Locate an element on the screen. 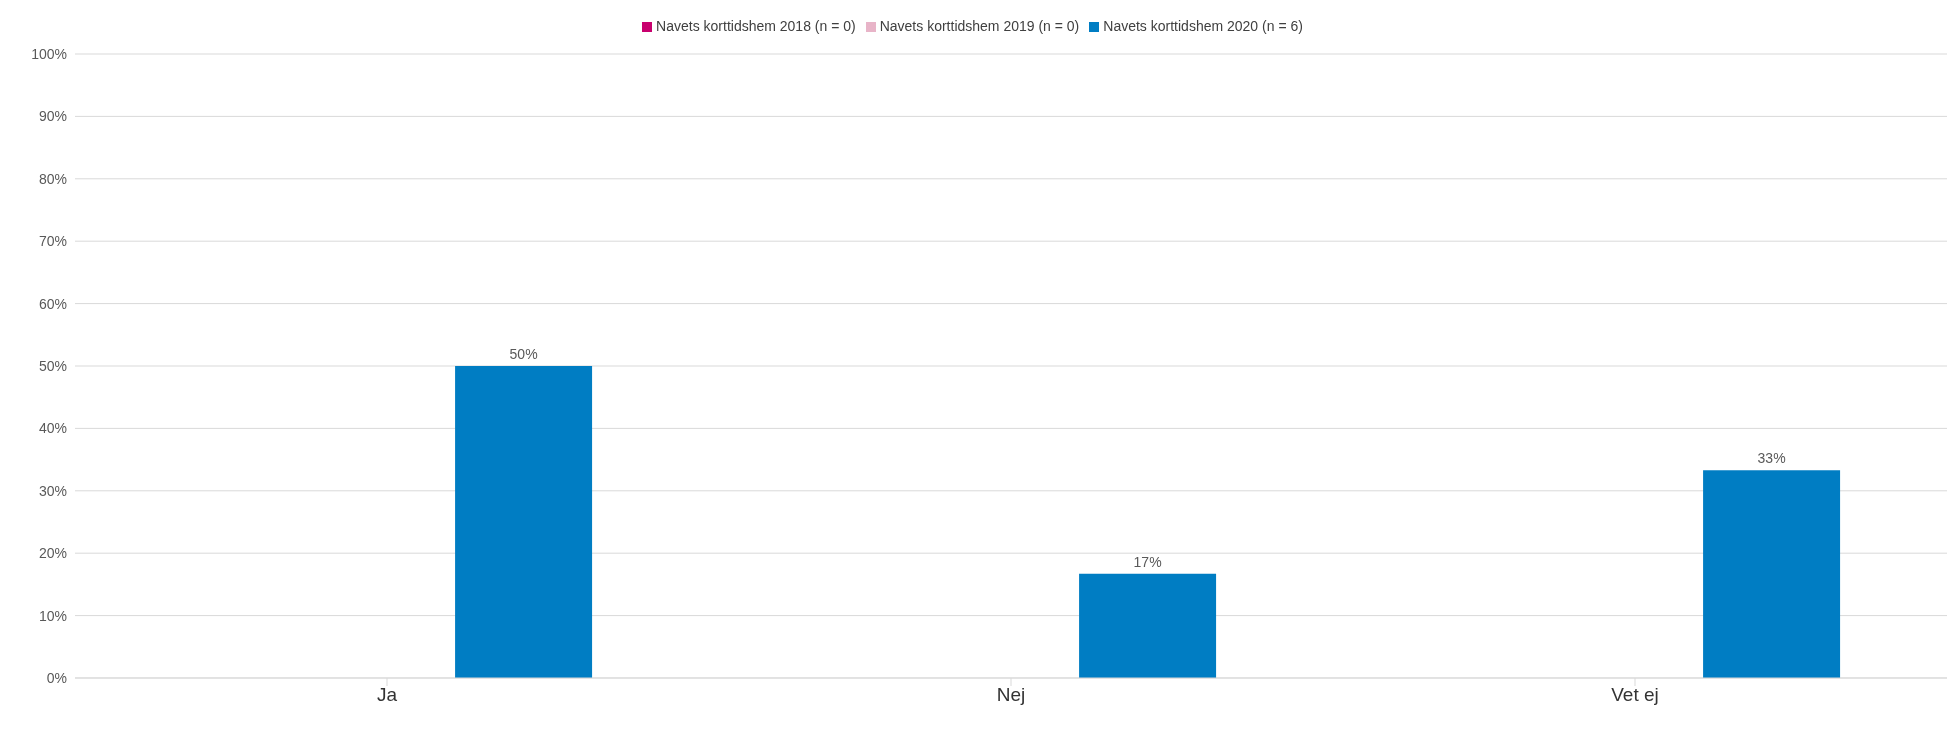  legend-label: Navets korttidshem 2018 (n = 0) is located at coordinates (756, 26).